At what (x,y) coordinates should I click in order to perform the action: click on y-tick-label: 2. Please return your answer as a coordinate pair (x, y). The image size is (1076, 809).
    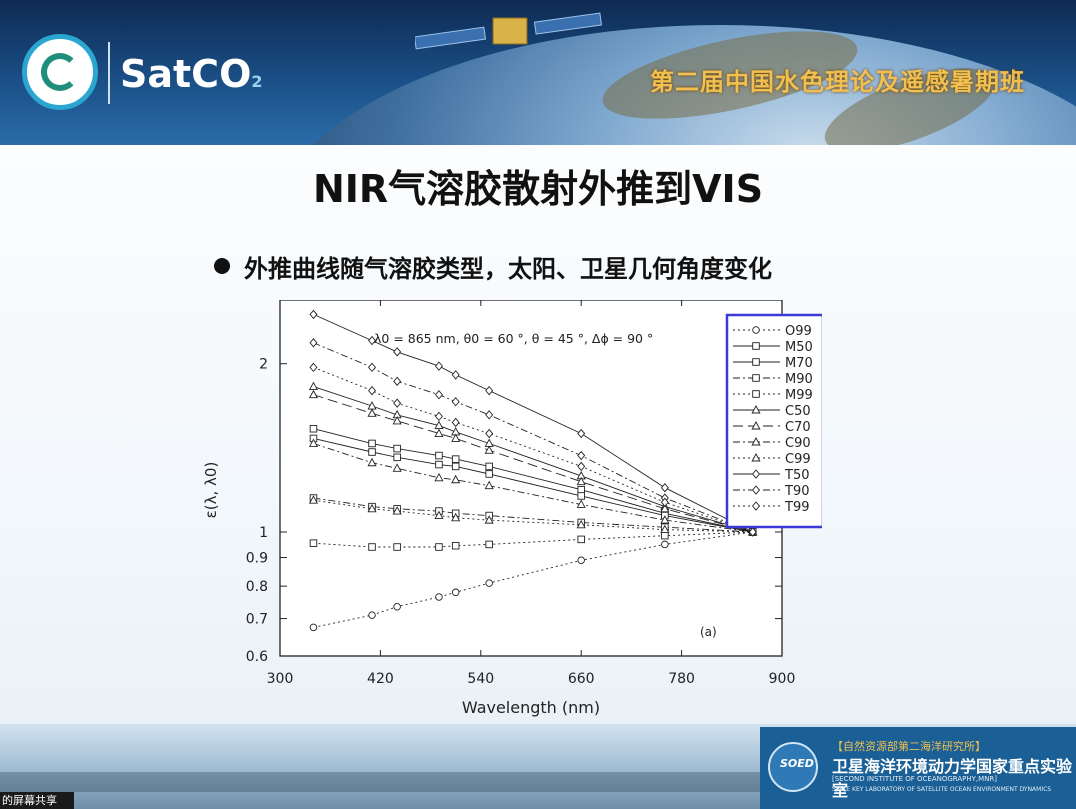
    Looking at the image, I should click on (263, 365).